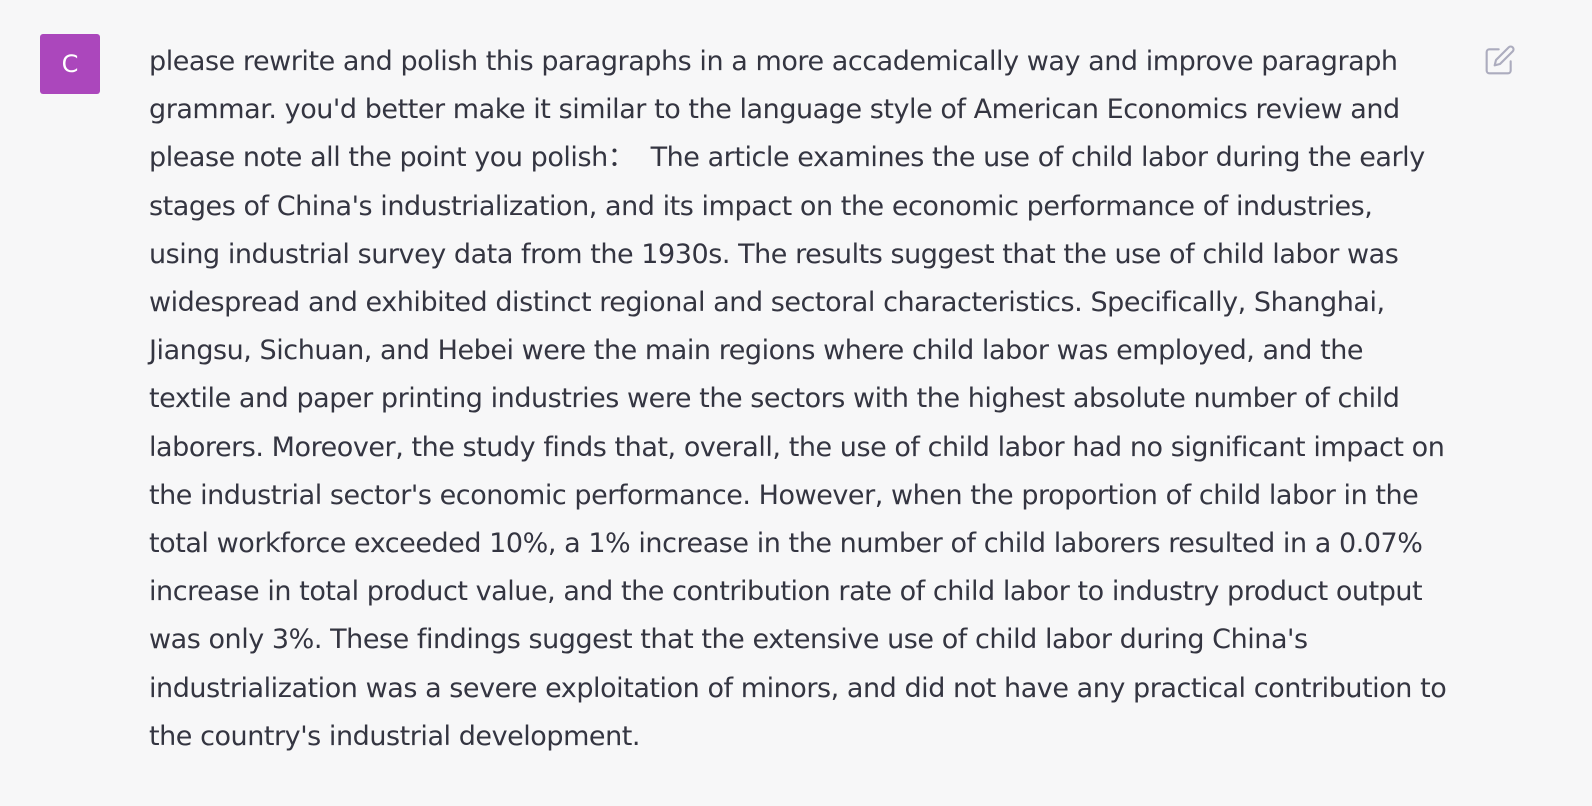  I want to click on edit-message-button, so click(1500, 60).